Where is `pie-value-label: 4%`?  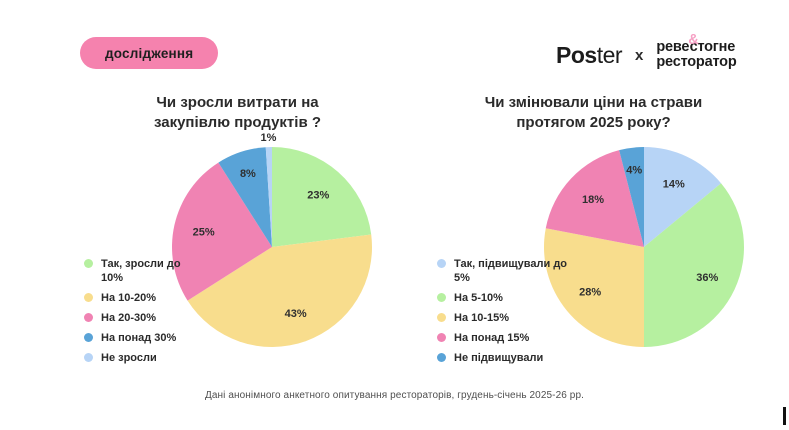 pie-value-label: 4% is located at coordinates (634, 171).